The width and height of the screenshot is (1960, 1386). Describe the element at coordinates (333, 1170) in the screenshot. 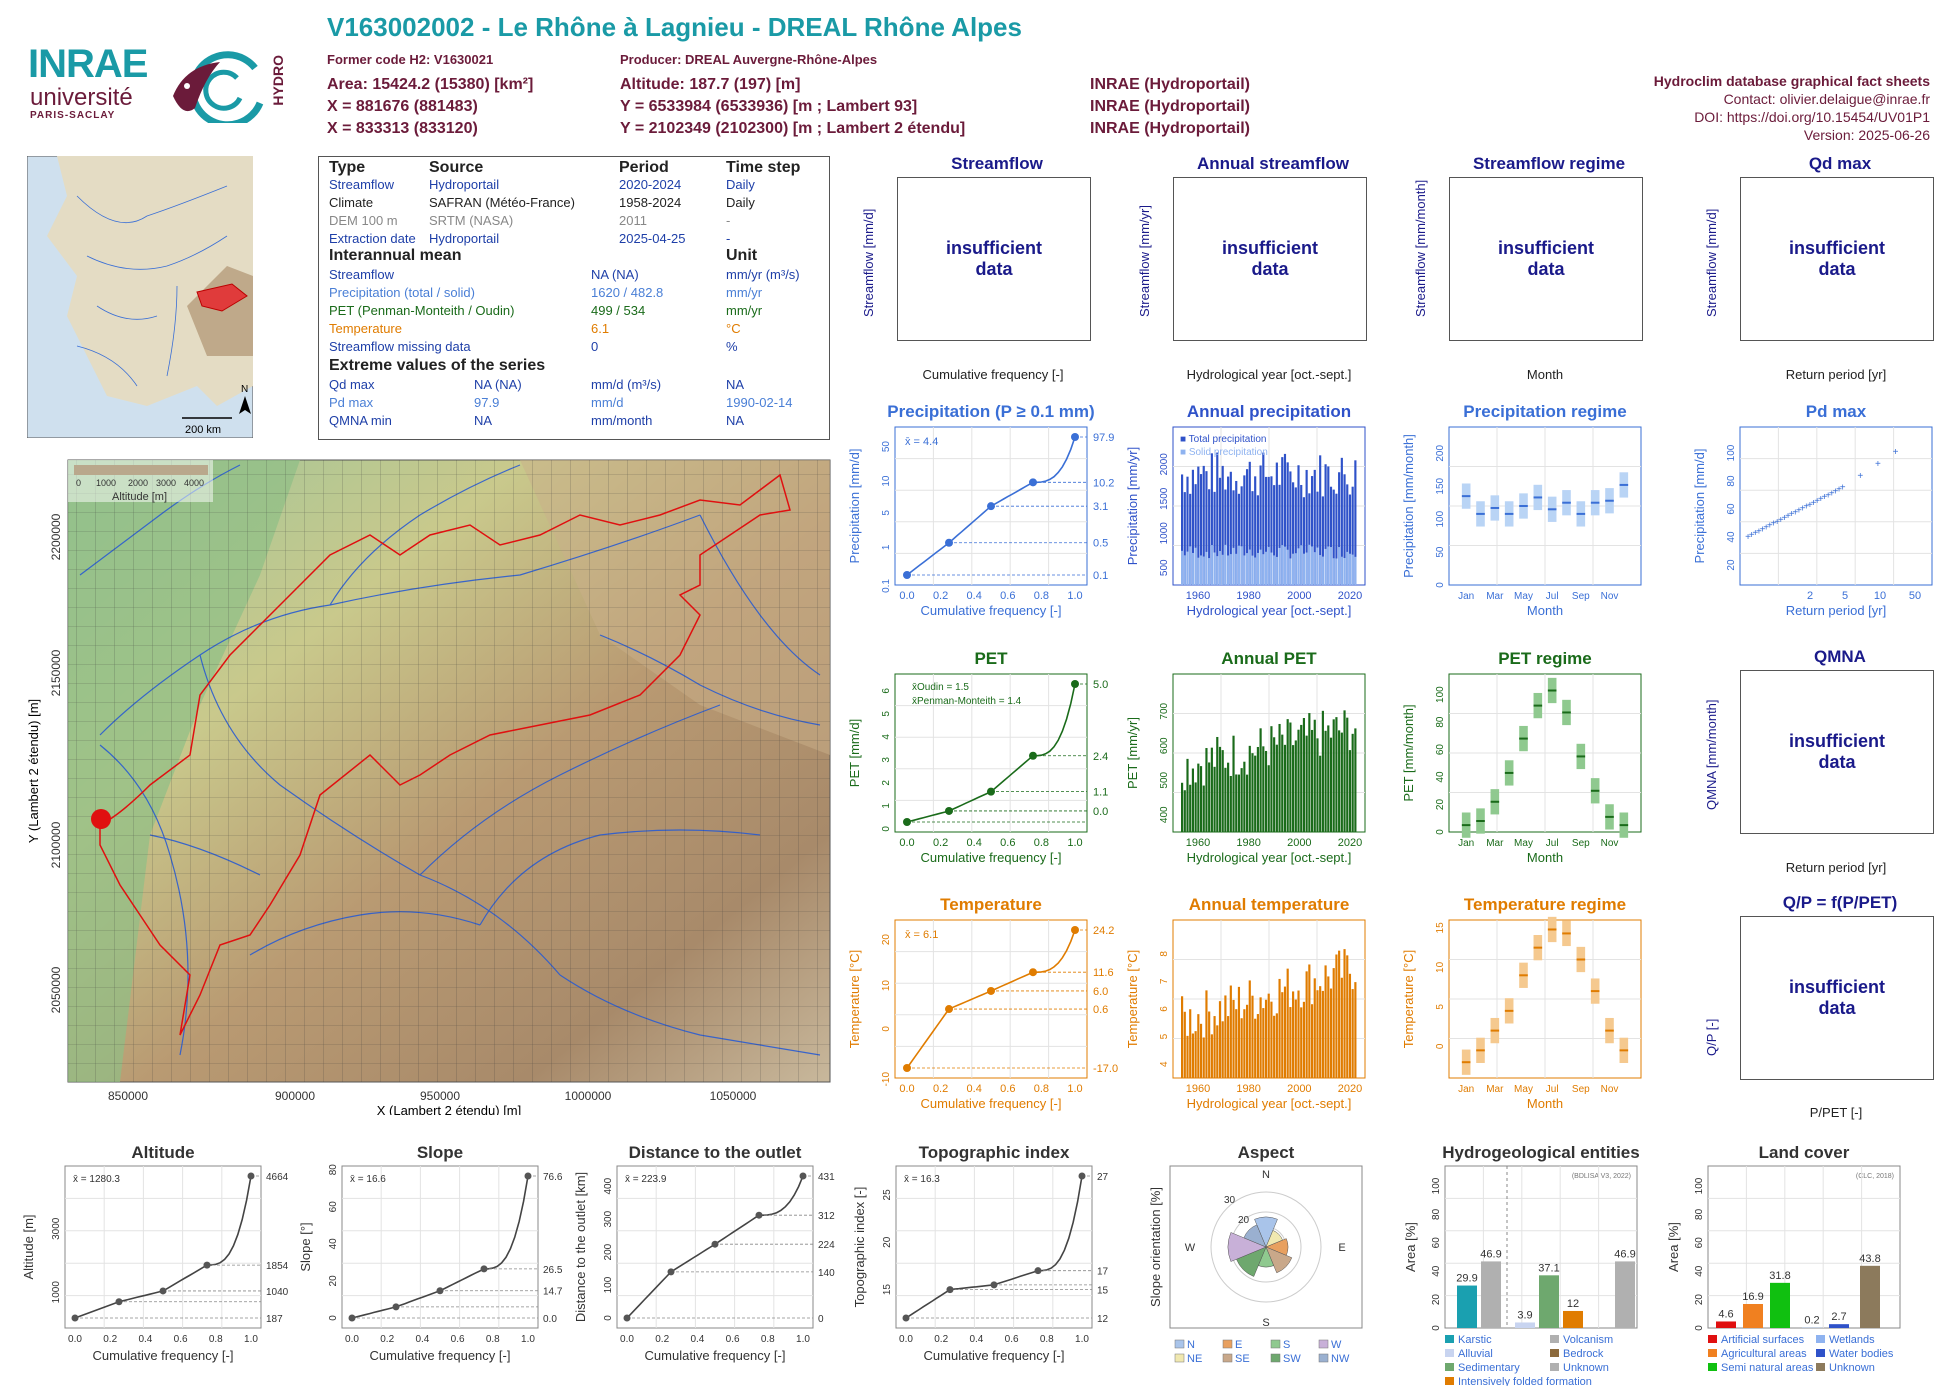

I see `slope-ytick: 80` at that location.